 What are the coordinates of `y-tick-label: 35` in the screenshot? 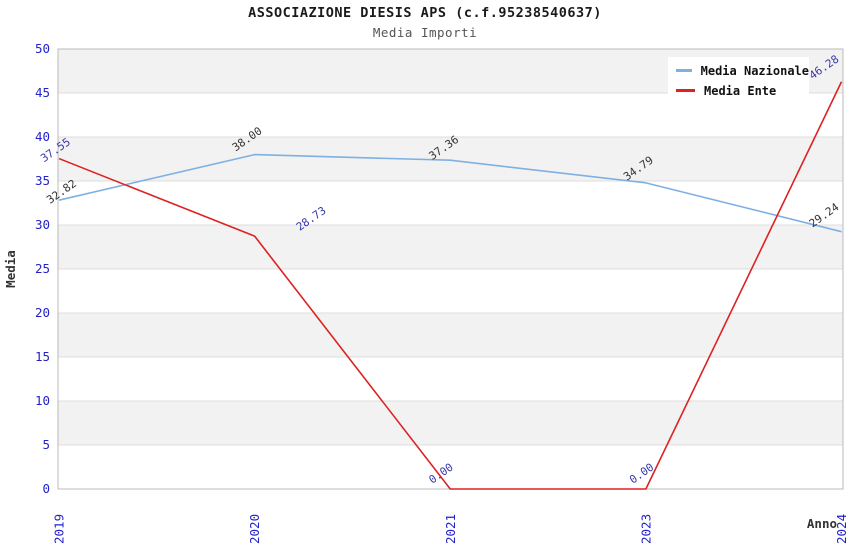 It's located at (42, 180).